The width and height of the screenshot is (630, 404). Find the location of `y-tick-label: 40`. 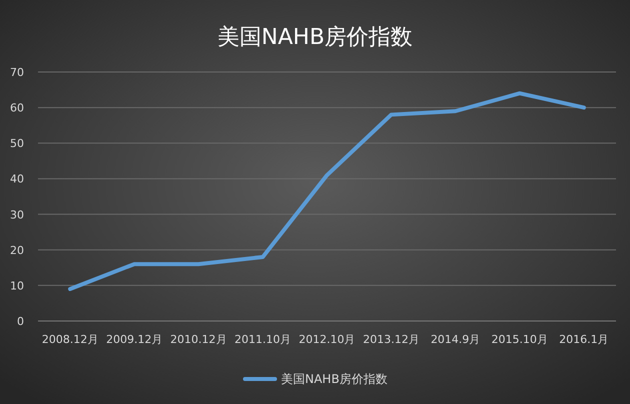

y-tick-label: 40 is located at coordinates (17, 179).